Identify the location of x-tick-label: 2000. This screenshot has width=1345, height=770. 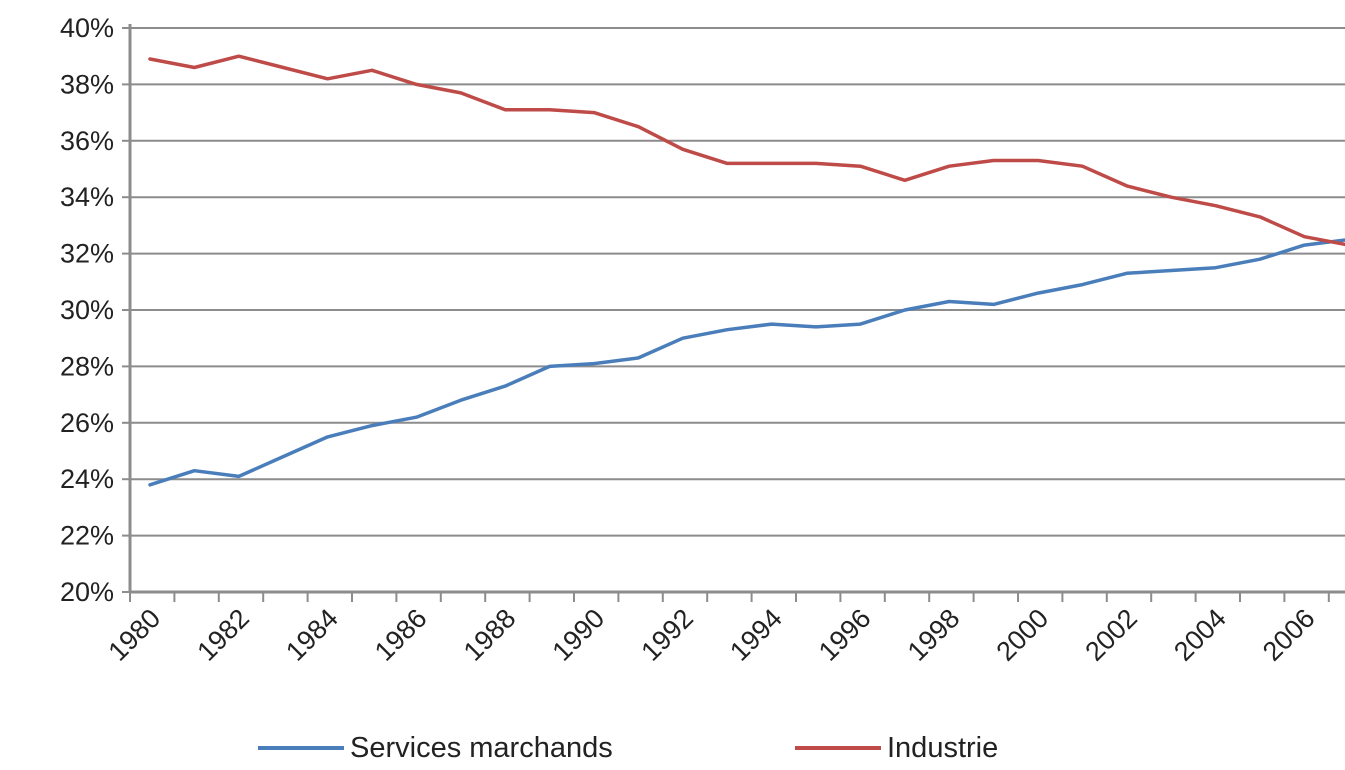
(1023, 635).